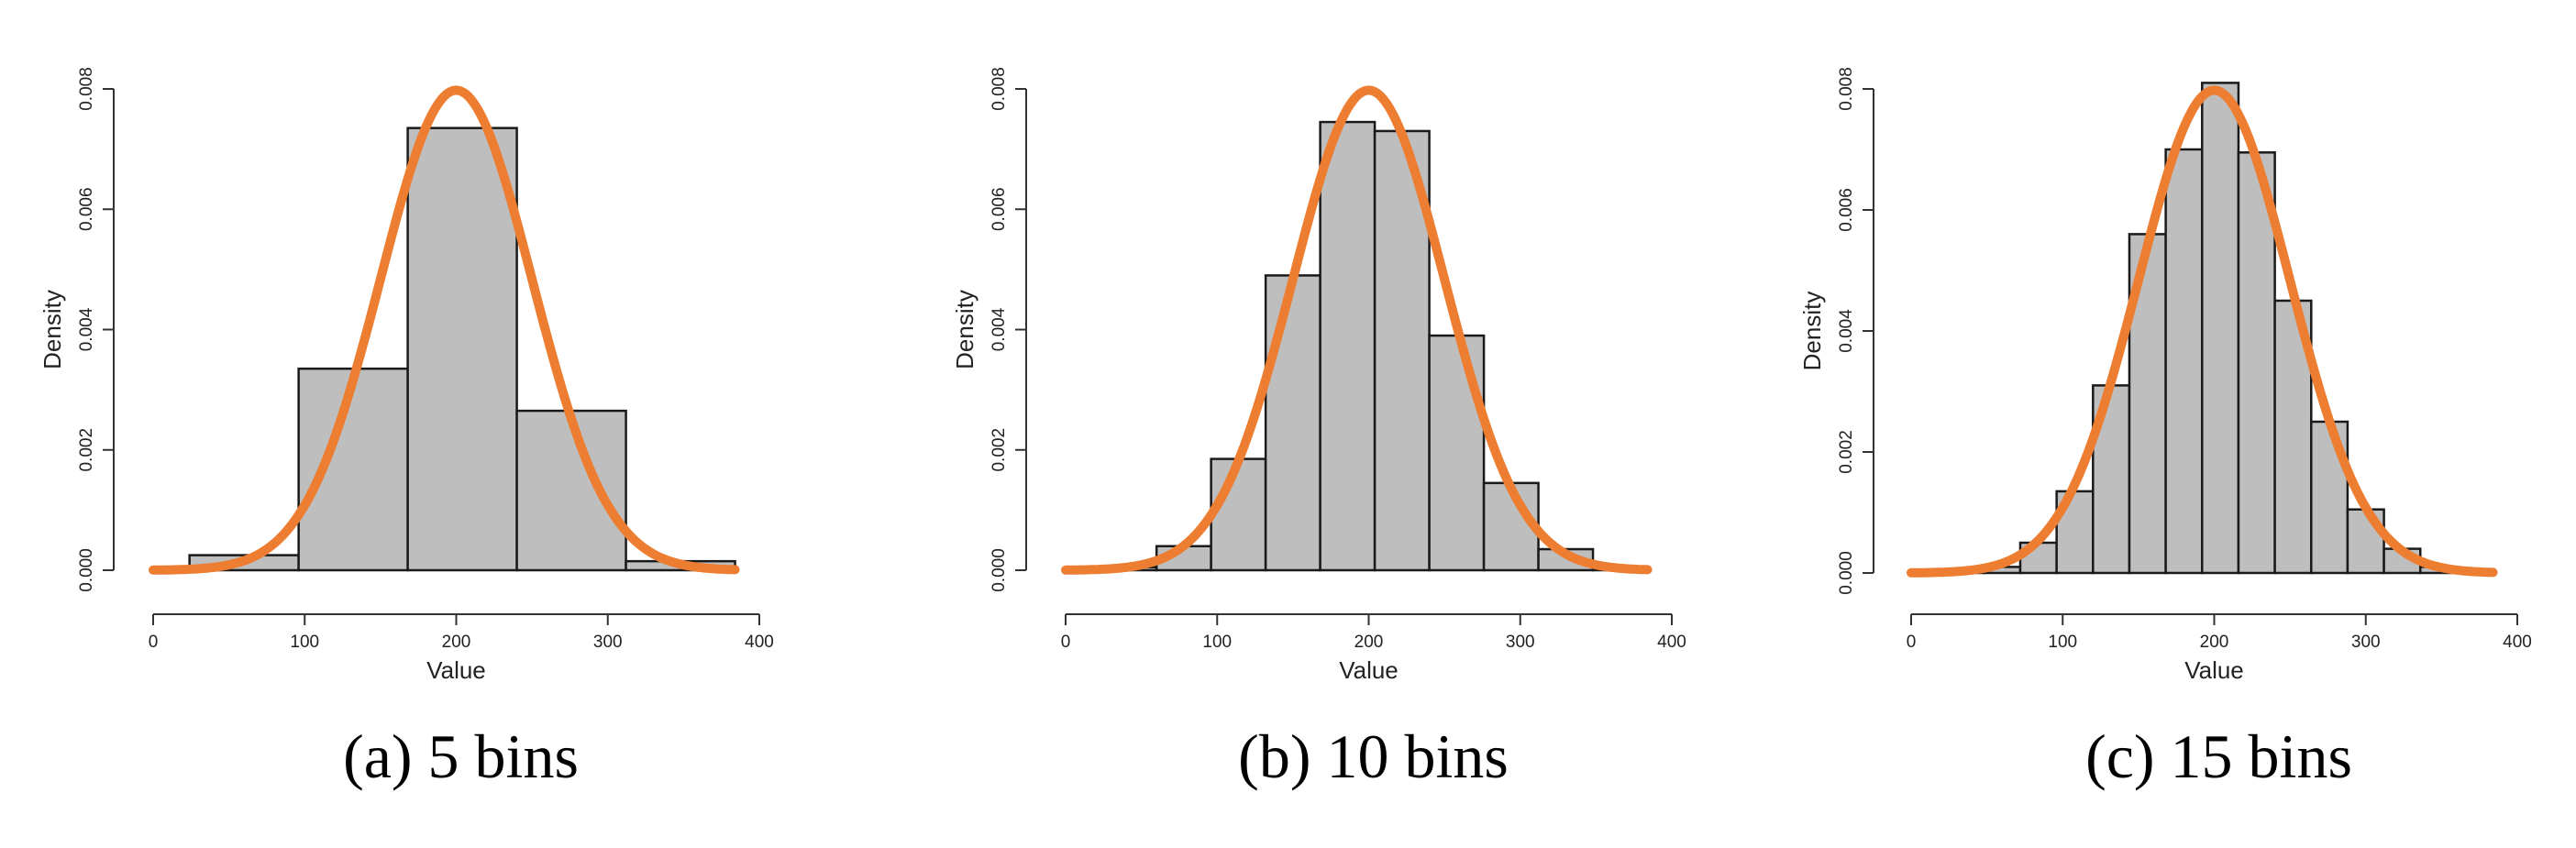 The width and height of the screenshot is (2576, 848). I want to click on panel-caption: (c) 15 bins, so click(2218, 756).